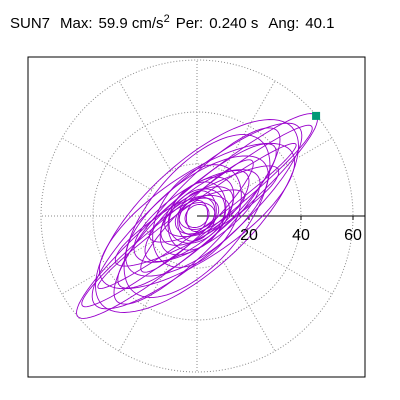  Describe the element at coordinates (189, 23) in the screenshot. I see `period-label: Per:` at that location.